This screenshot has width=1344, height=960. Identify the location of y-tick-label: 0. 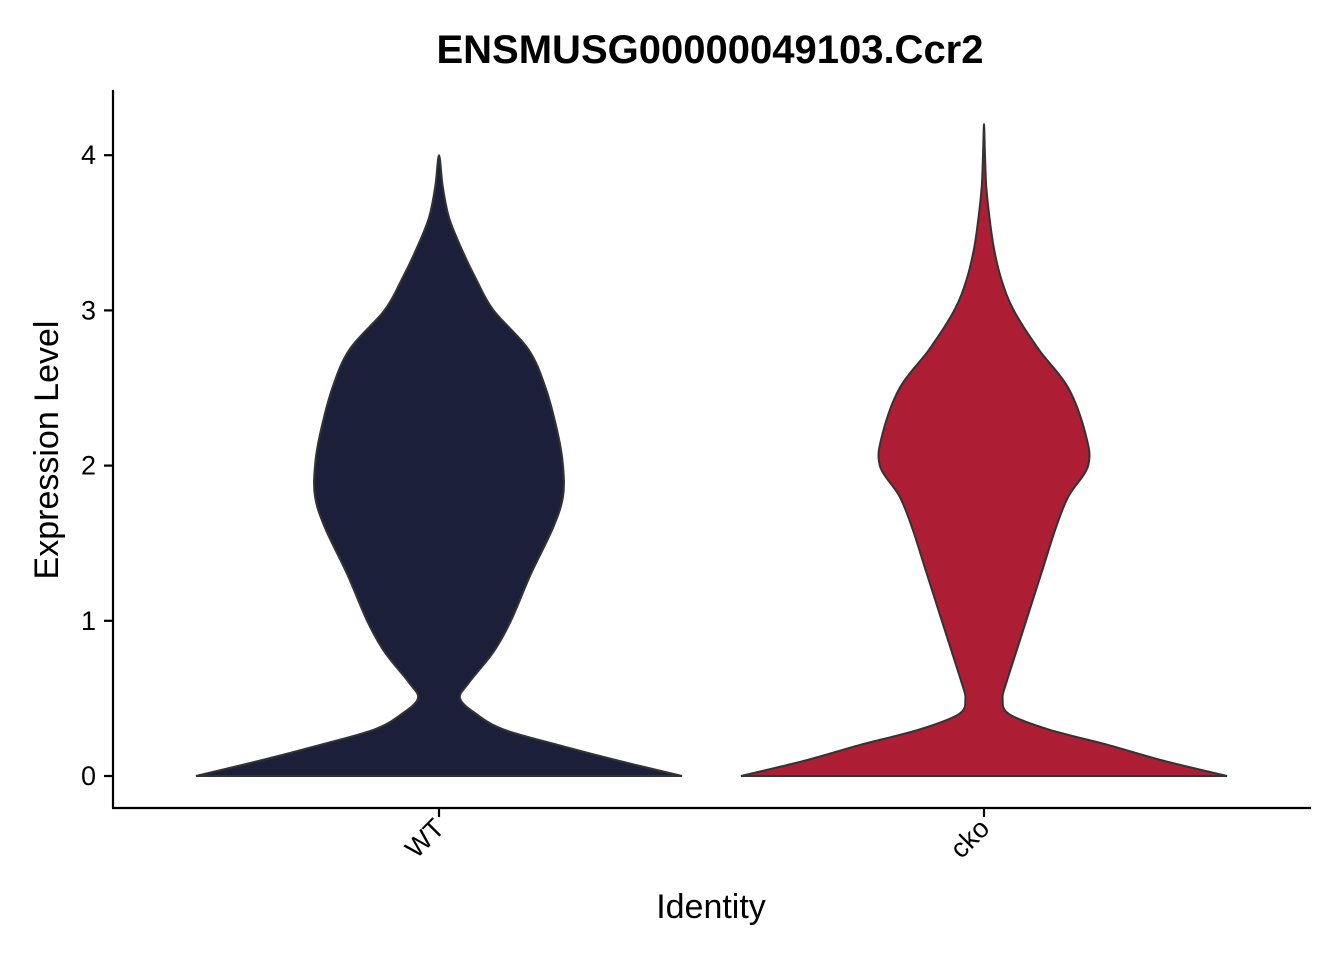
(88, 776).